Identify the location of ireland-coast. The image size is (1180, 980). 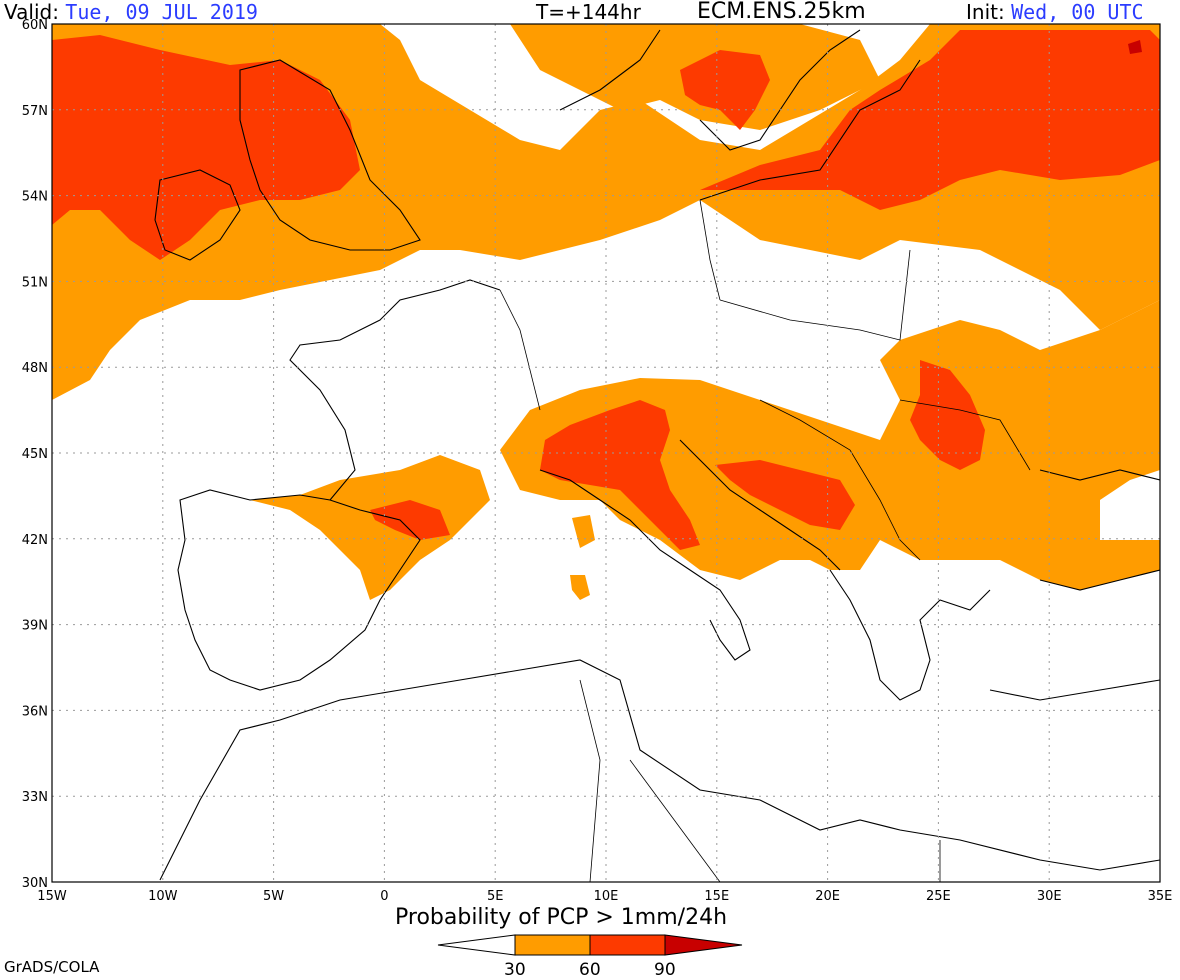
(197, 215).